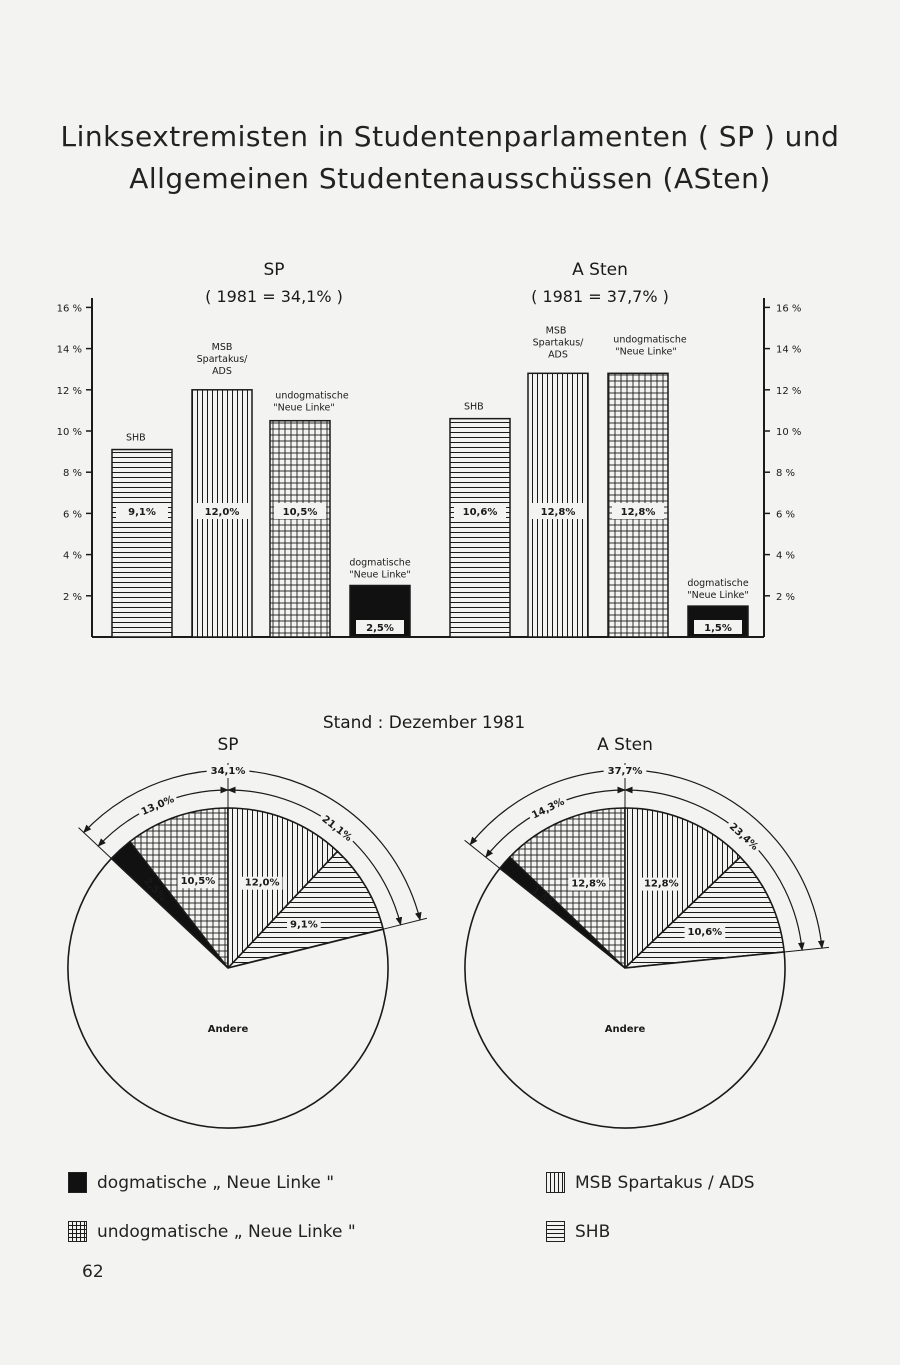  I want to click on legend-item-msb: MSB Spartakus / ADS, so click(650, 1182).